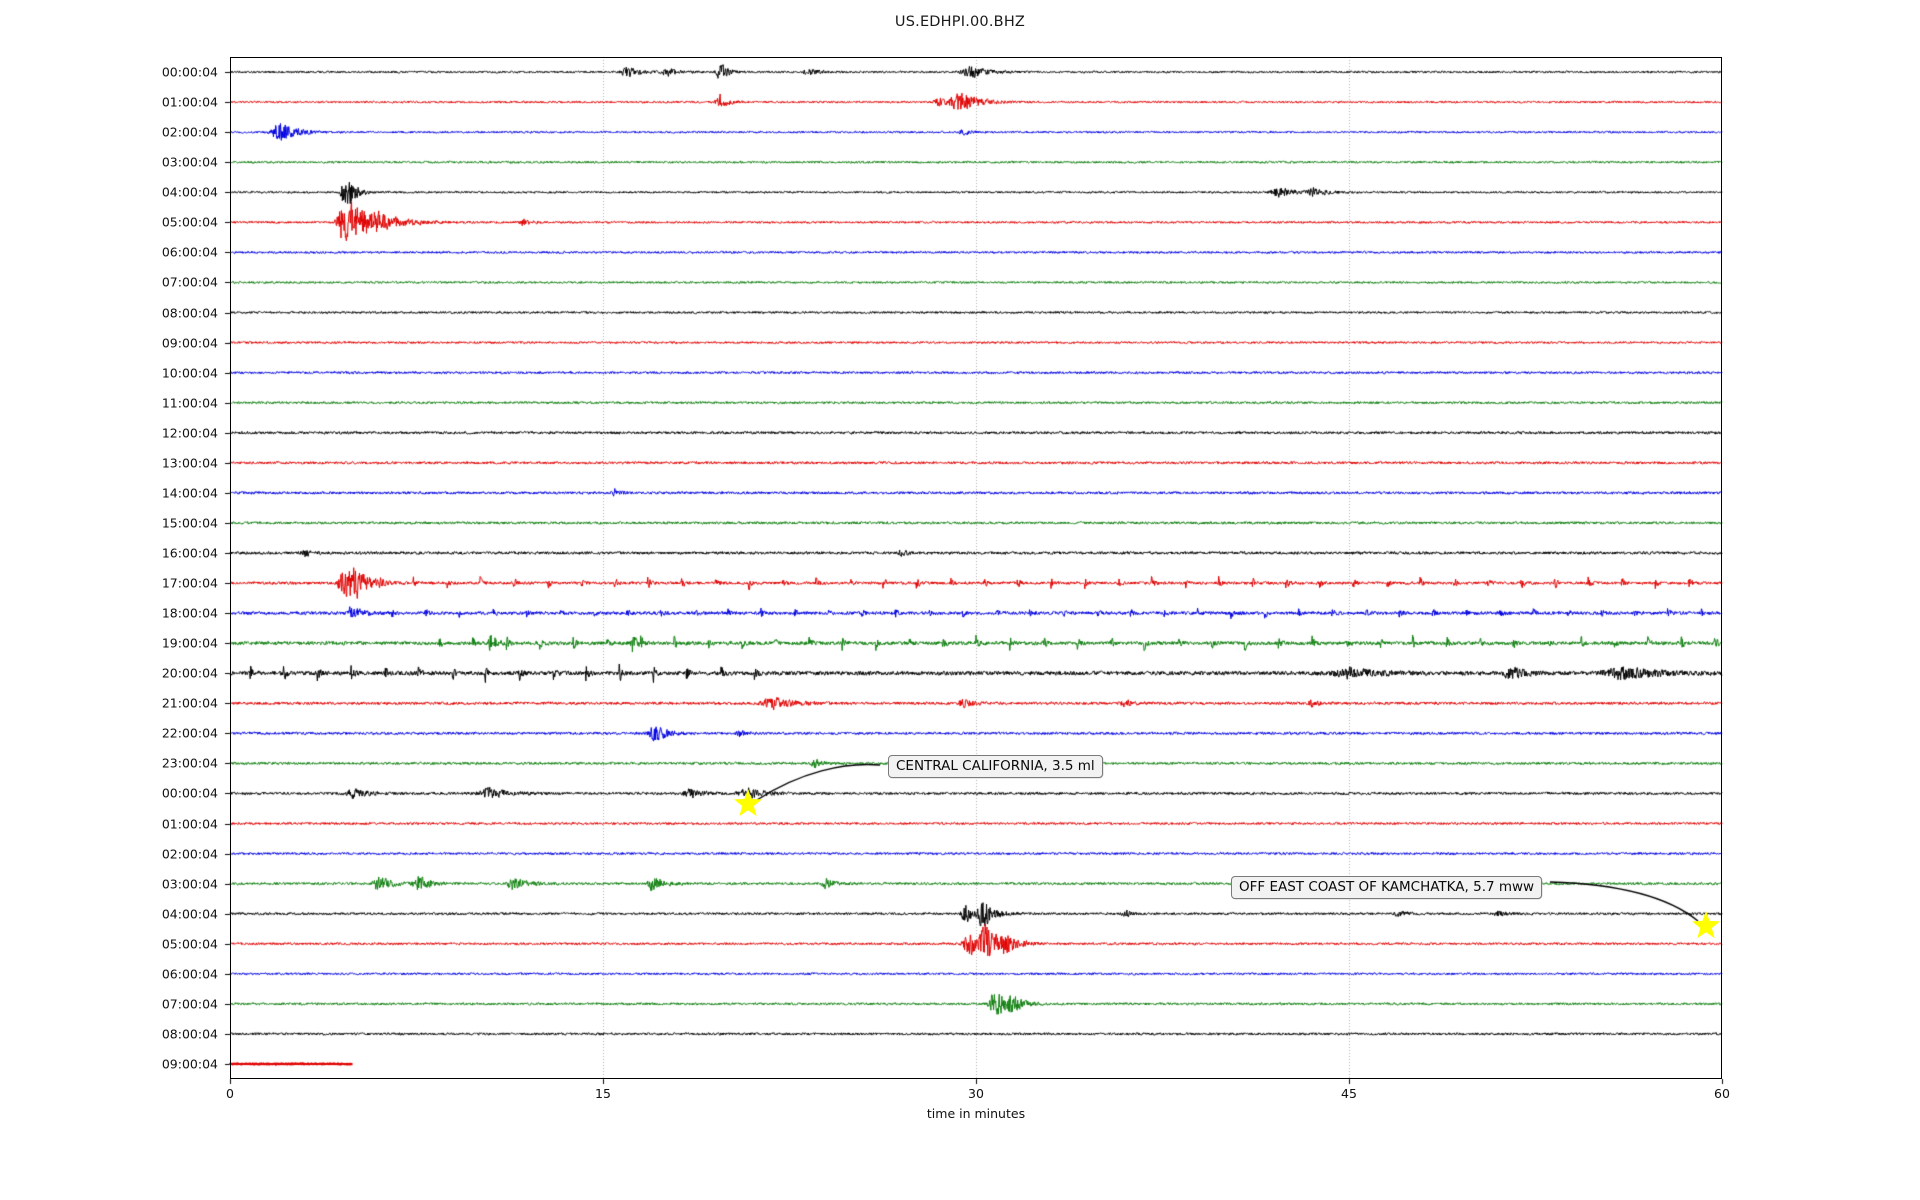 The width and height of the screenshot is (1920, 1200). I want to click on y-axis-tick-label: 19:00:04, so click(189, 643).